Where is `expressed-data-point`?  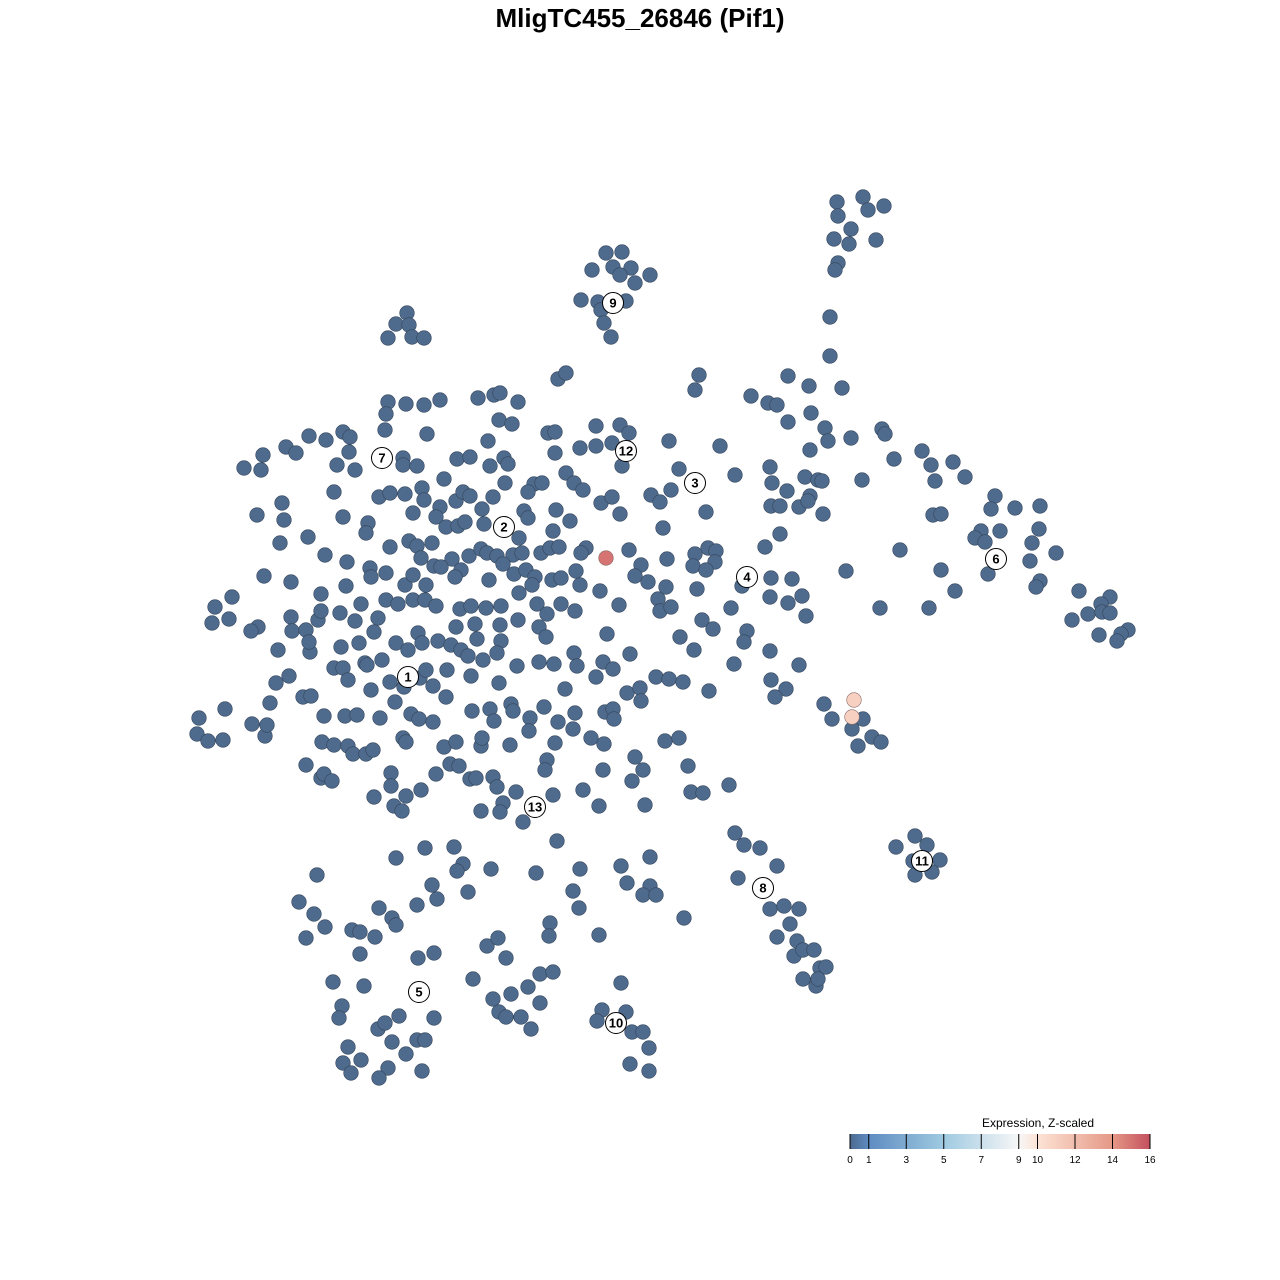
expressed-data-point is located at coordinates (606, 558).